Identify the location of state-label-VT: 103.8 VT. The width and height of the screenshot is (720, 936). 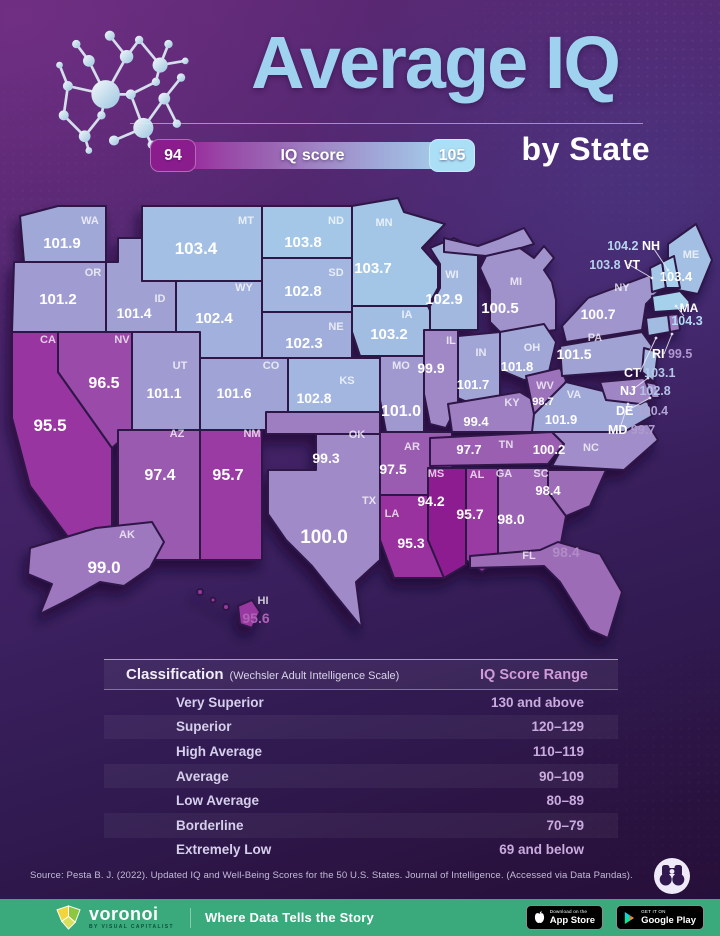
(614, 265).